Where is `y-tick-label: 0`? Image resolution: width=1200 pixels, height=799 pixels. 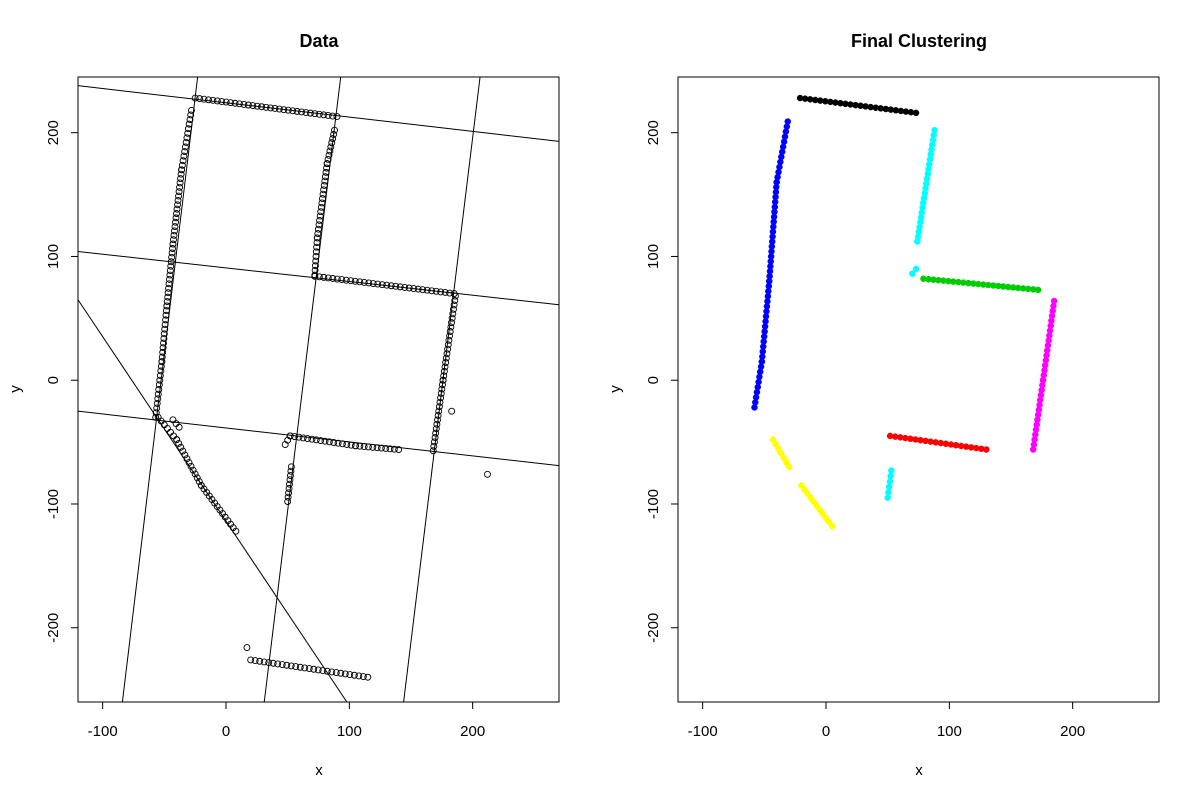
y-tick-label: 0 is located at coordinates (653, 380).